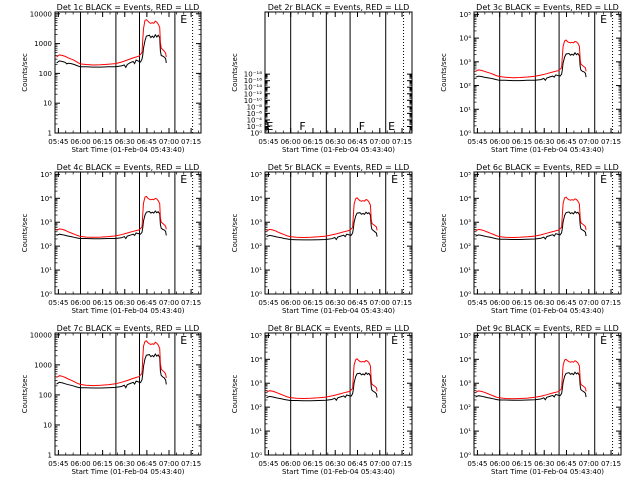 The width and height of the screenshot is (640, 480). I want to click on plot-title: Det 7c BLACK = Events, RED = LLD, so click(128, 328).